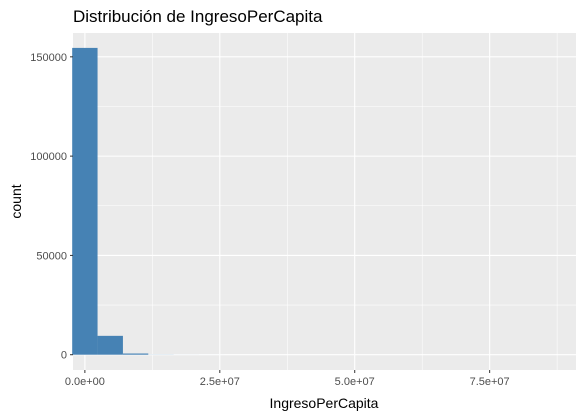 The image size is (583, 418). What do you see at coordinates (51, 207) in the screenshot?
I see `y-axis: 0 50000 100000 150000` at bounding box center [51, 207].